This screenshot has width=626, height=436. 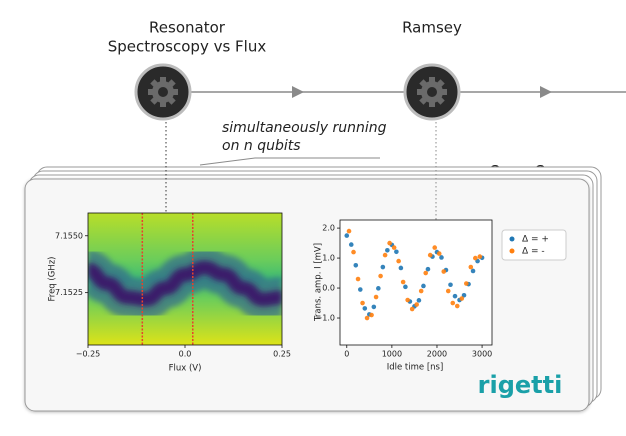 I want to click on x-axis-label: Flux (V), so click(x=185, y=369).